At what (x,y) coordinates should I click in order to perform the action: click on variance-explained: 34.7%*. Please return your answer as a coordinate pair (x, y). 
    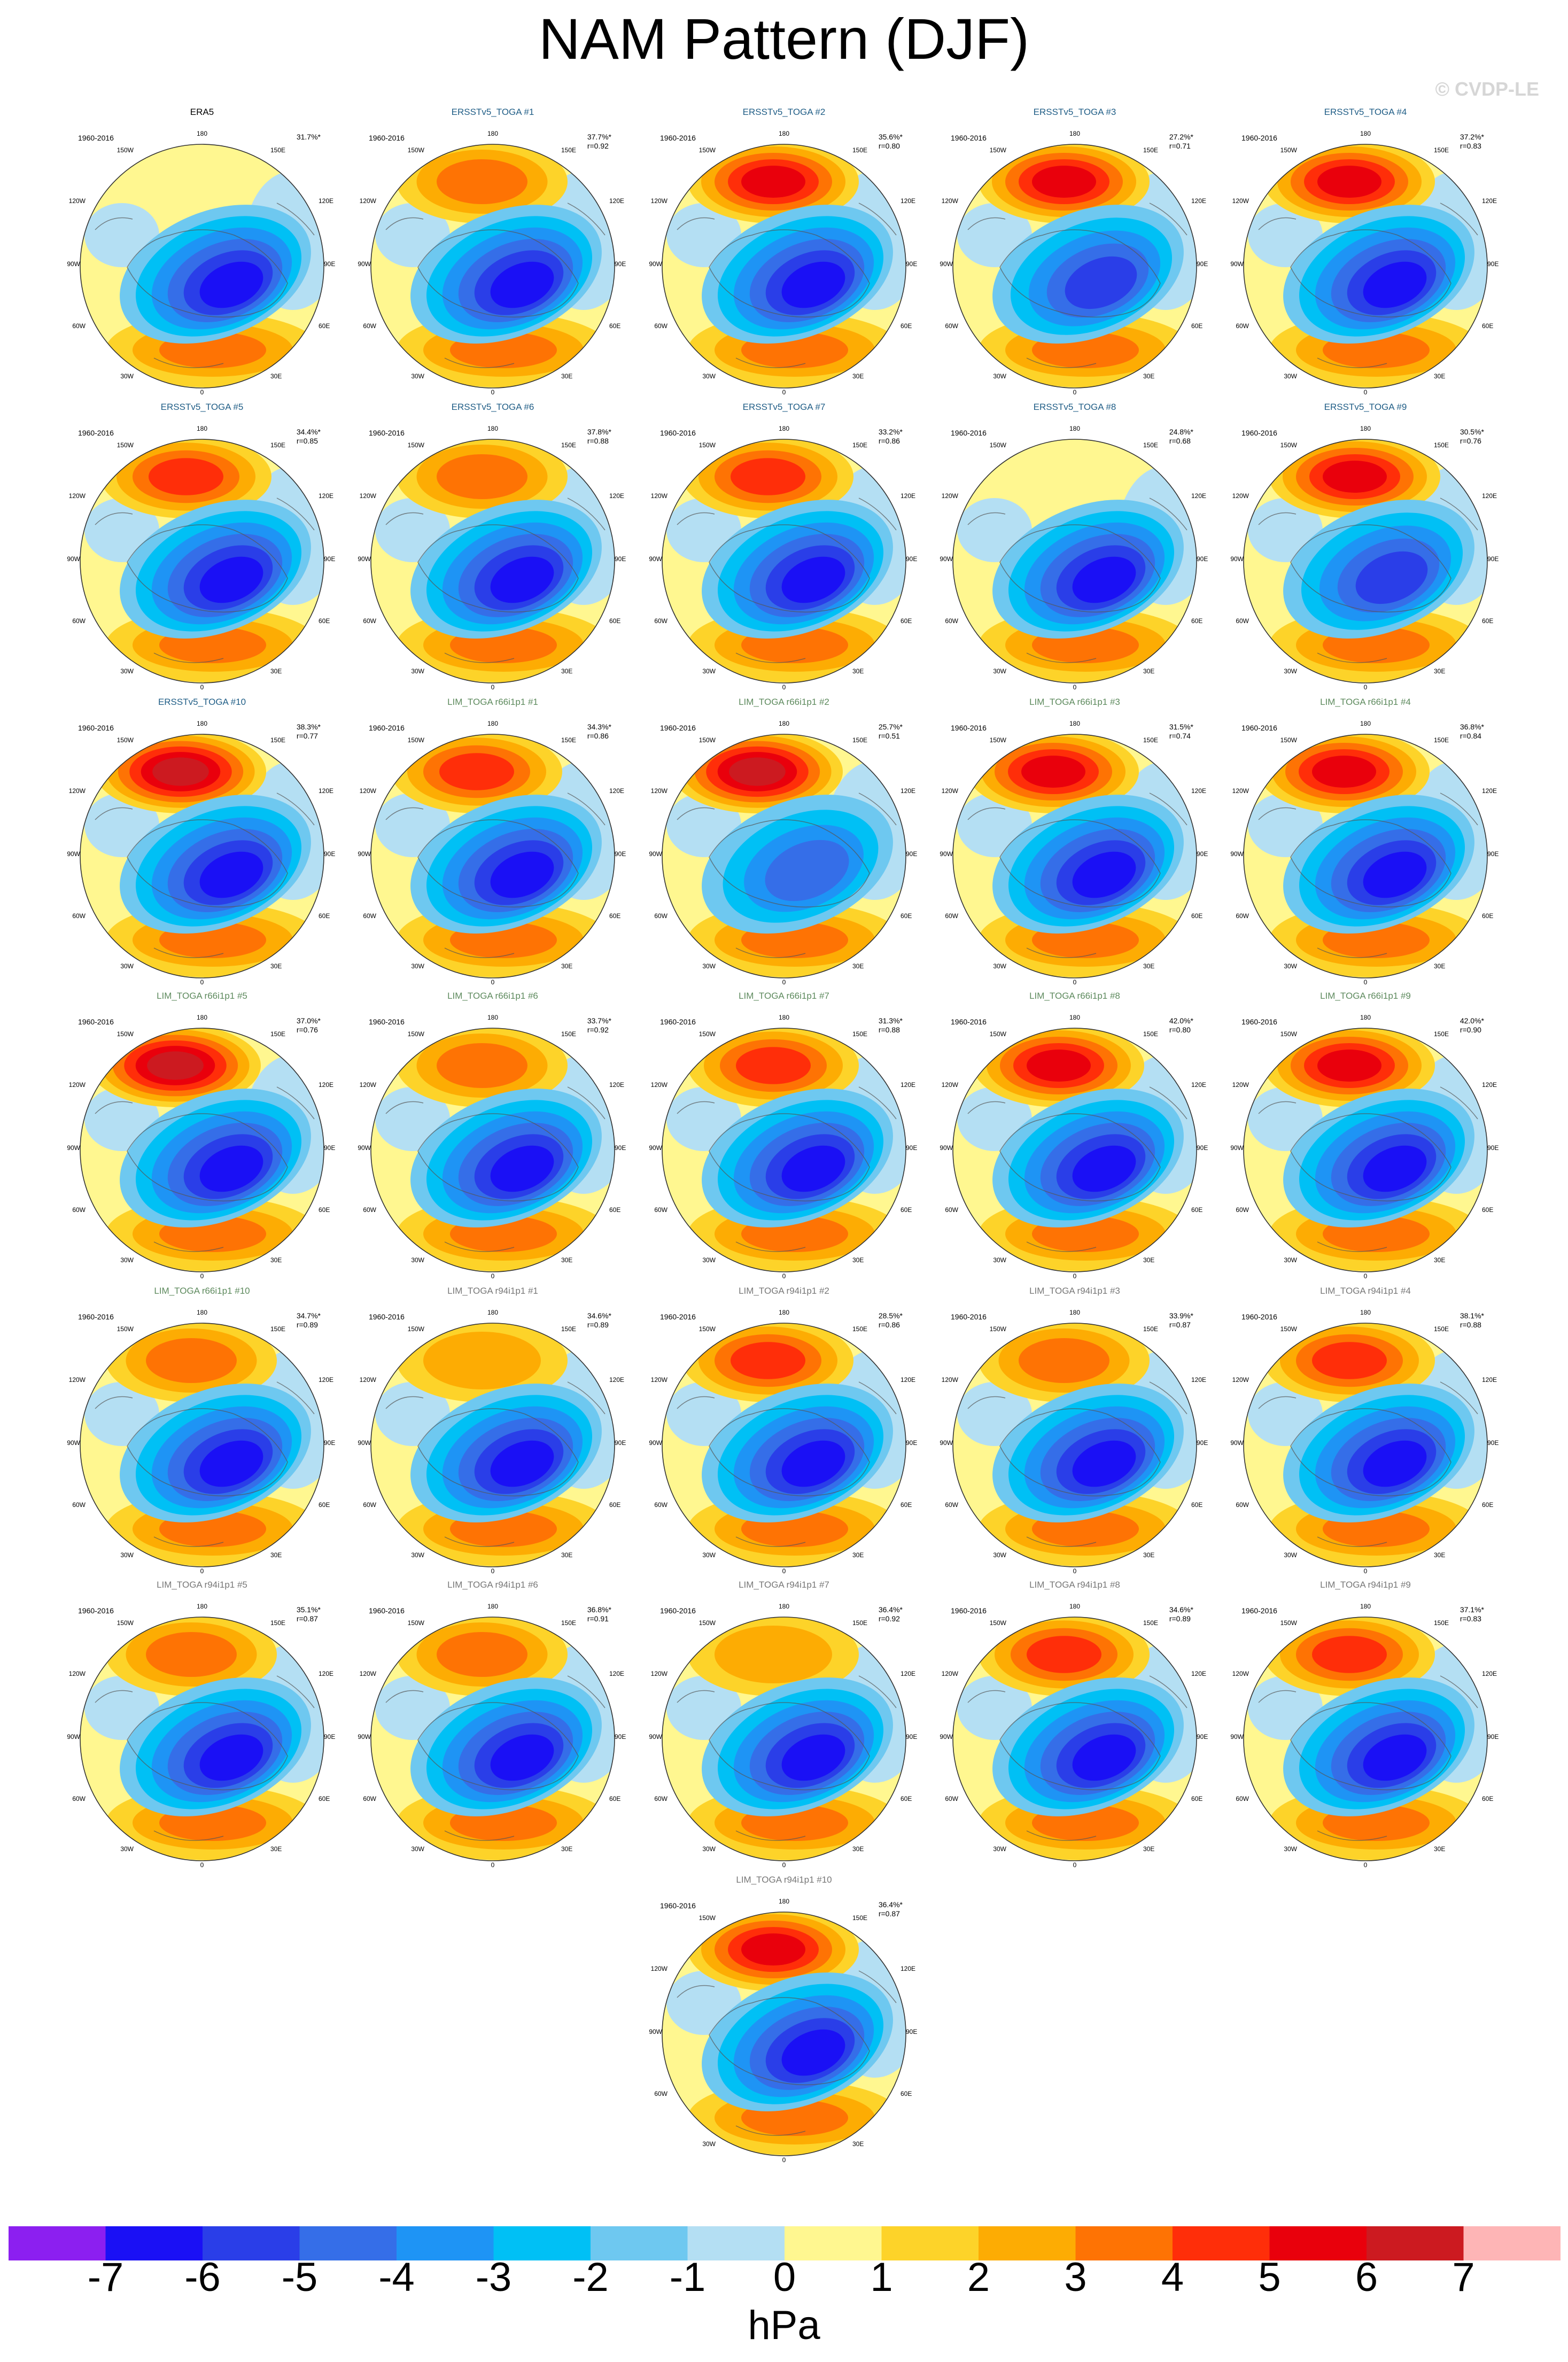
    Looking at the image, I should click on (308, 1315).